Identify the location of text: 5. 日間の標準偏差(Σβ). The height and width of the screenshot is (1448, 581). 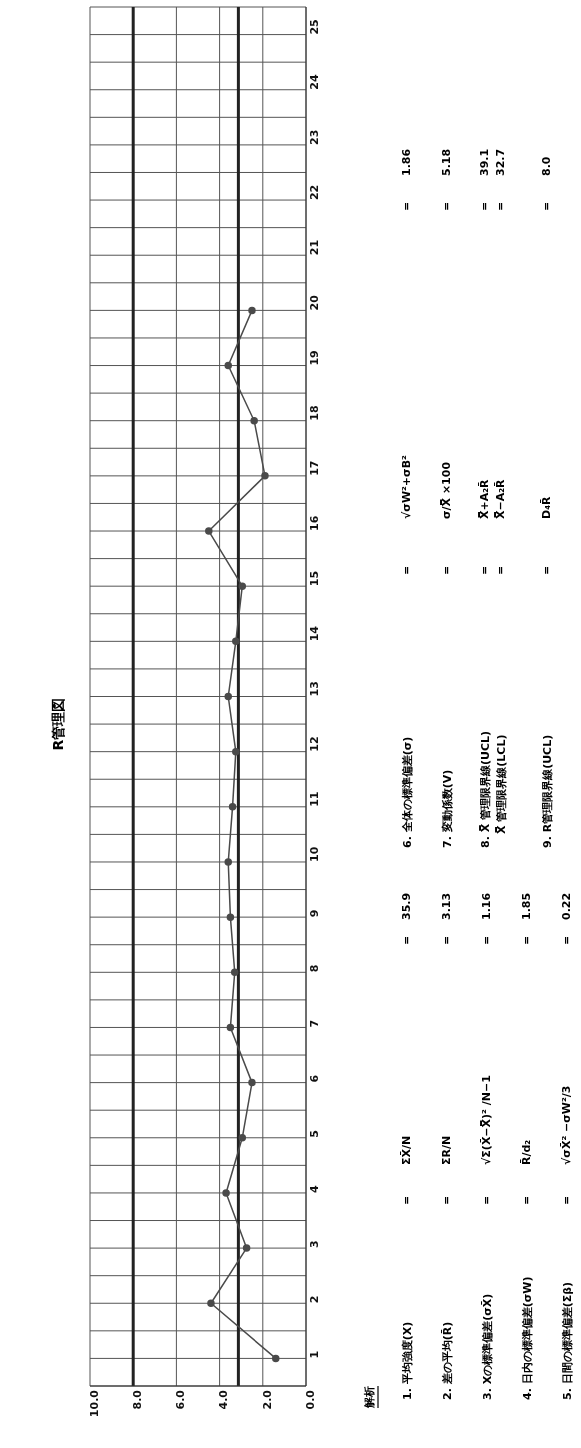
(567, 1340).